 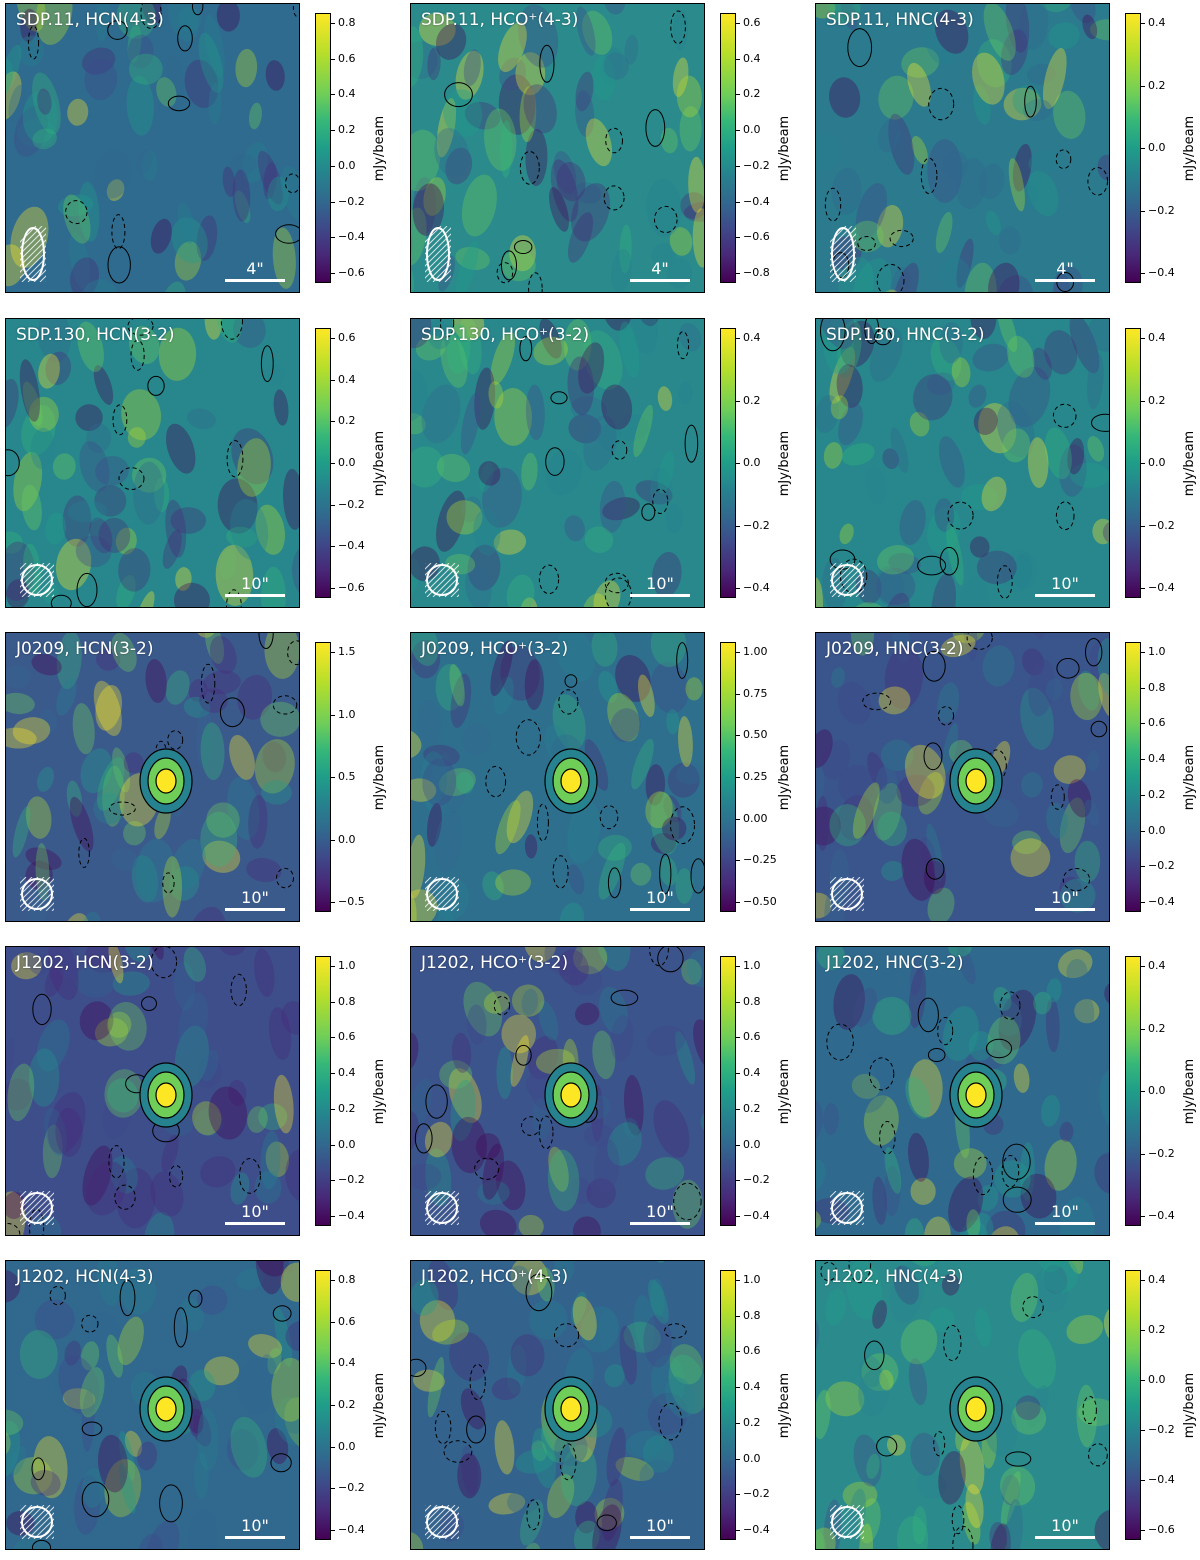 What do you see at coordinates (344, 1036) in the screenshot?
I see `colorbar-tick-label: 0.6` at bounding box center [344, 1036].